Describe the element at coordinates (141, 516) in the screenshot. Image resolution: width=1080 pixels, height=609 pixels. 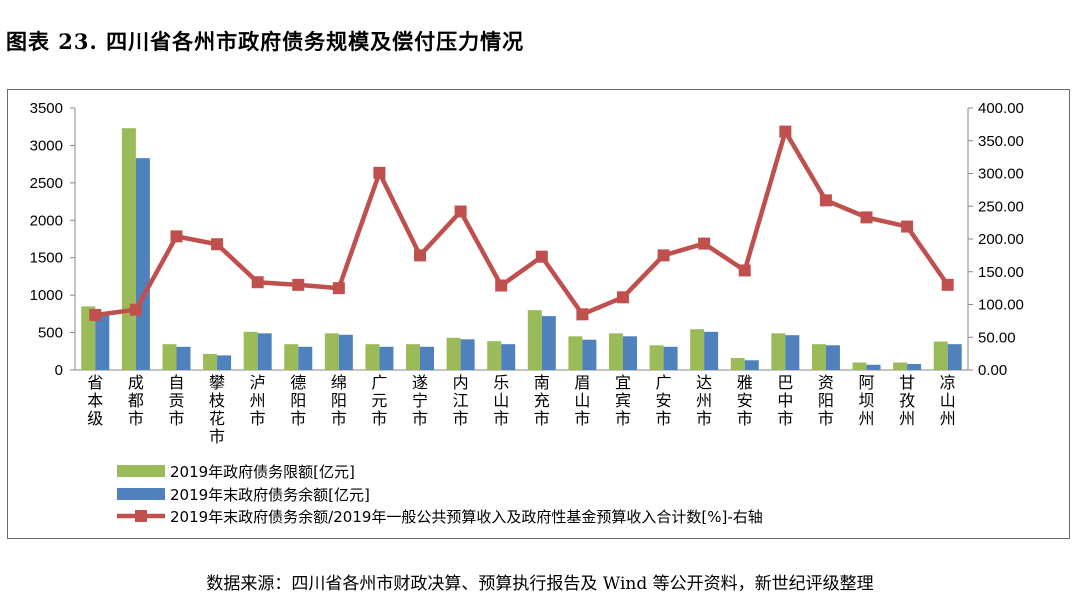
I see `legend-swatch-ratio-marker` at that location.